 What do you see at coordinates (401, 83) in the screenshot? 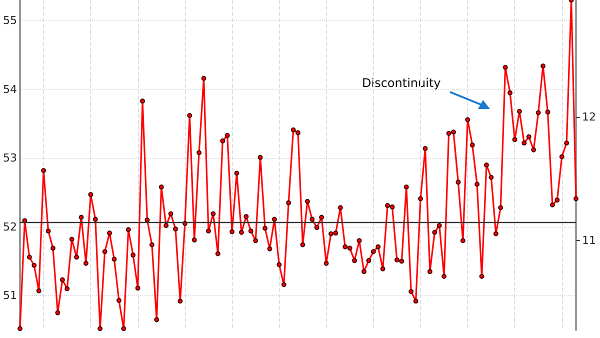
I see `annotation: Discontinuity` at bounding box center [401, 83].